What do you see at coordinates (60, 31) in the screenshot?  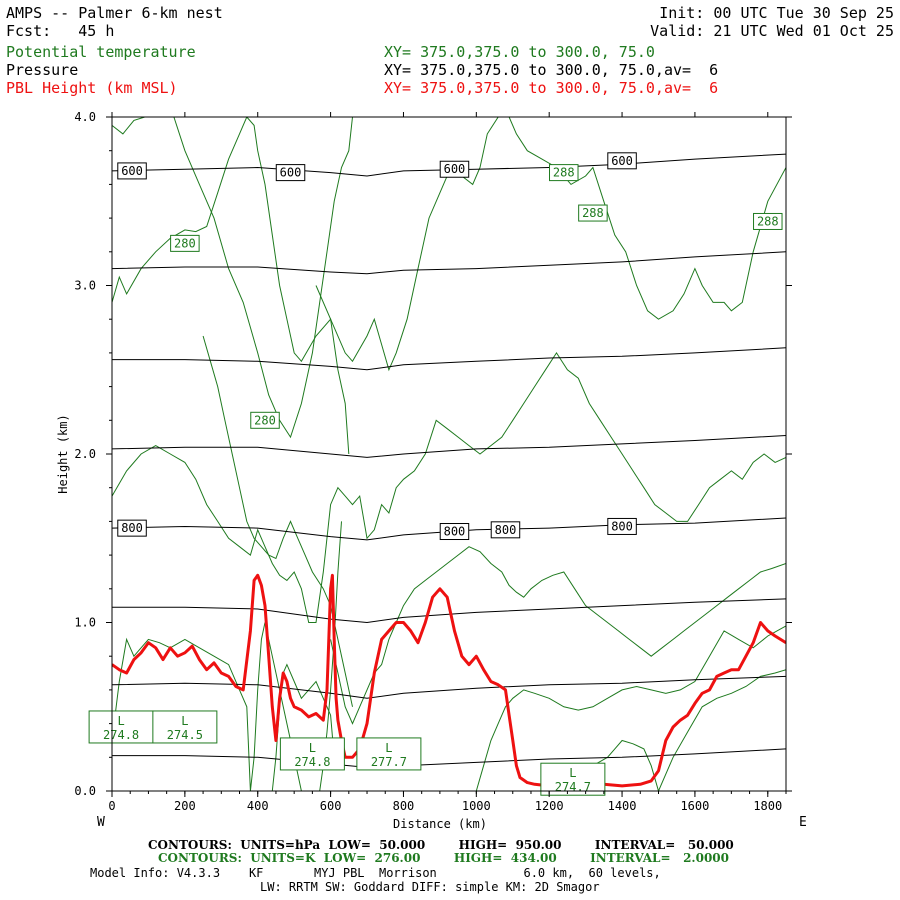 I see `forecast-hour: Fcst: 45 h` at bounding box center [60, 31].